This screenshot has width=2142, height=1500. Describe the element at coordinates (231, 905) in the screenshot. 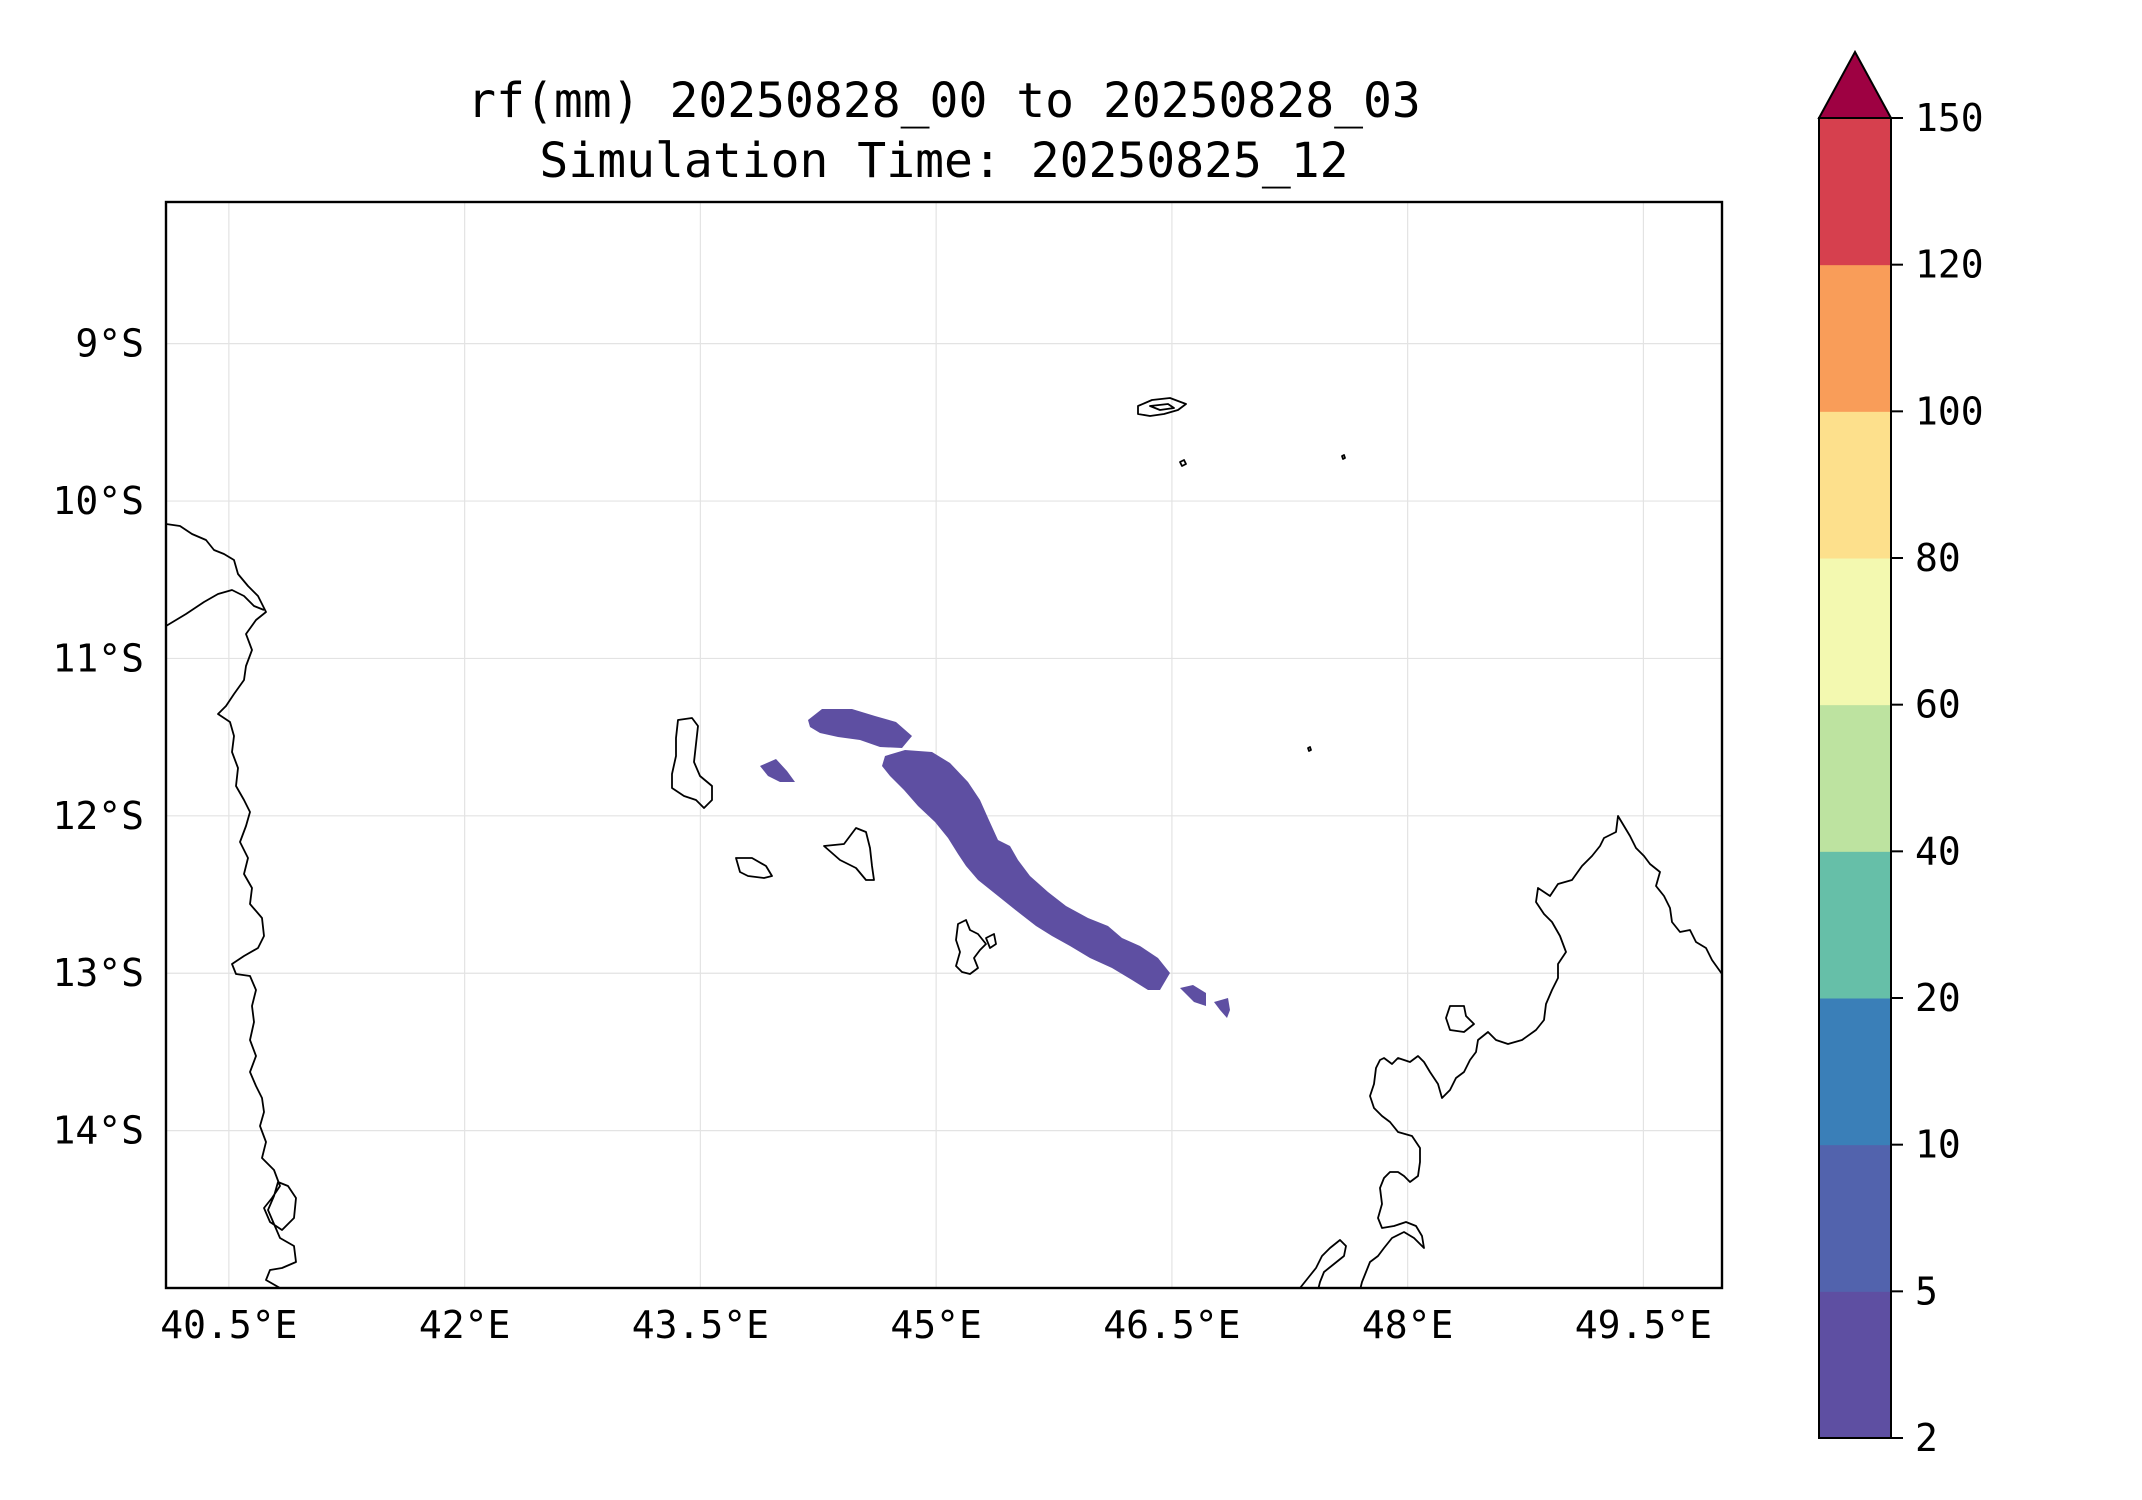

I see `coastline-west-mainland` at that location.